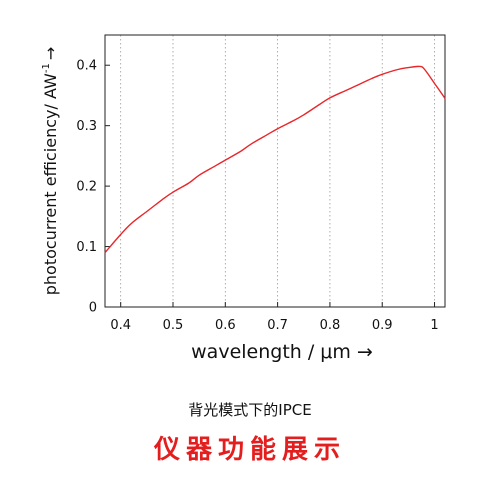 The height and width of the screenshot is (500, 500). I want to click on x-axis-ticks: 0.4 0.5 0.6 0.7 0.8 0.9 1, so click(274, 317).